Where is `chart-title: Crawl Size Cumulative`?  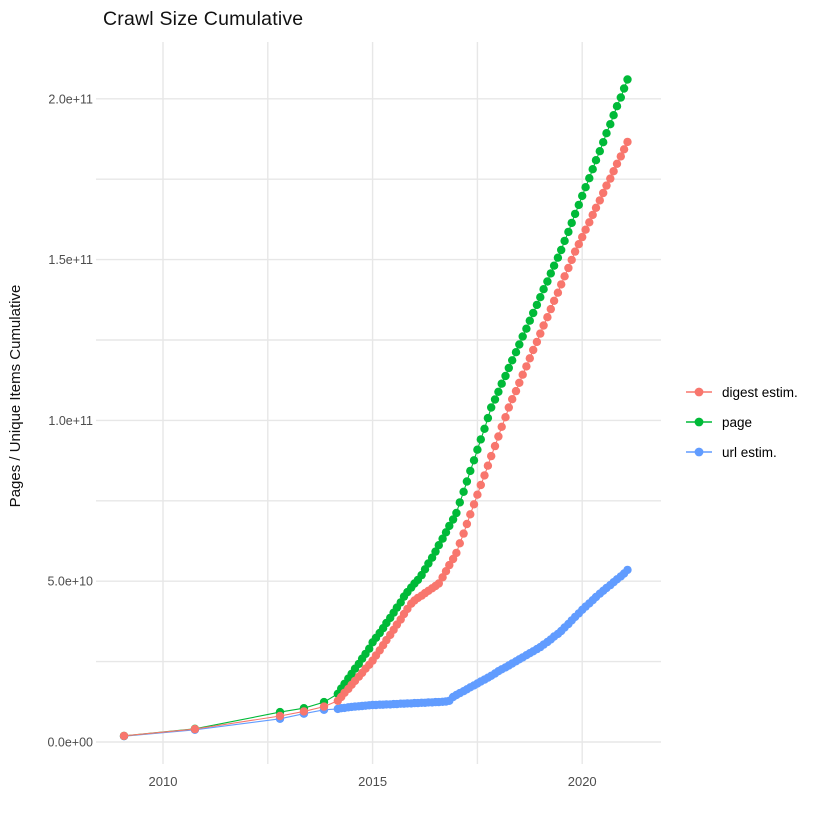 chart-title: Crawl Size Cumulative is located at coordinates (203, 19).